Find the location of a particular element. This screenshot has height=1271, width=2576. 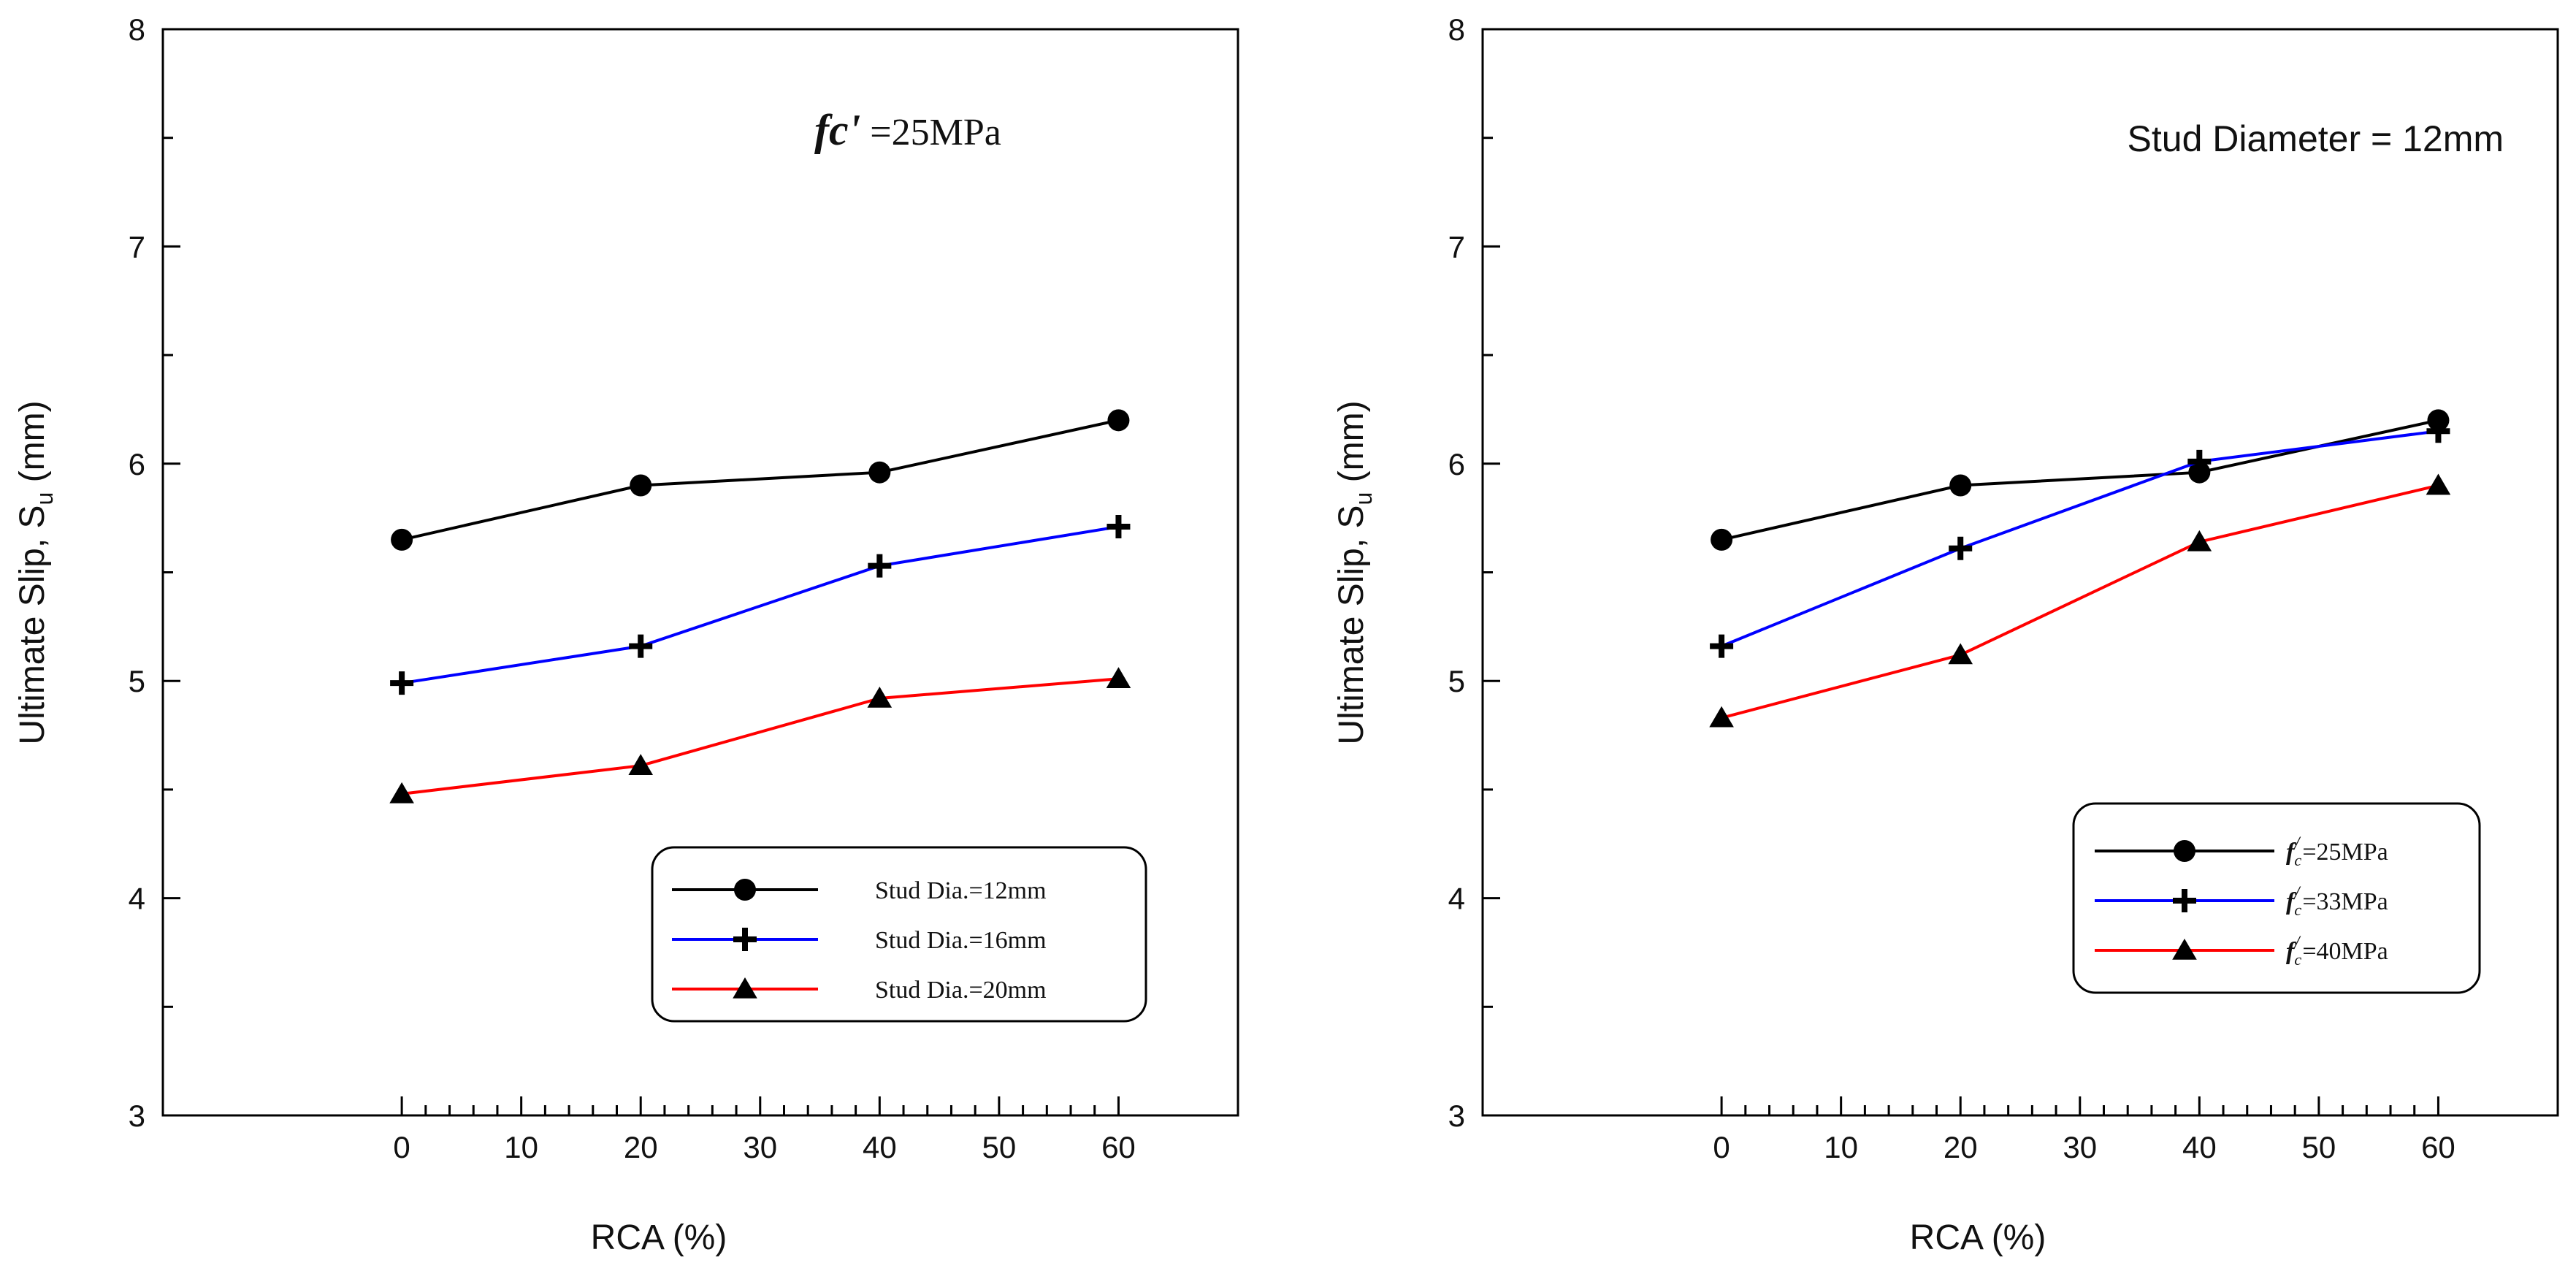

legend-entry: fc/=25MPa is located at coordinates (2241, 851).